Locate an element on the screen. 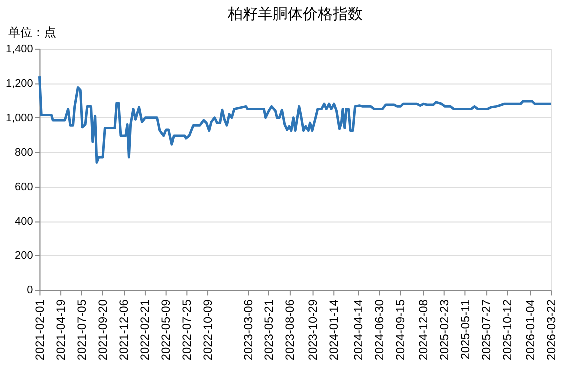 The image size is (565, 369). y-tick-label: 800 is located at coordinates (24, 152).